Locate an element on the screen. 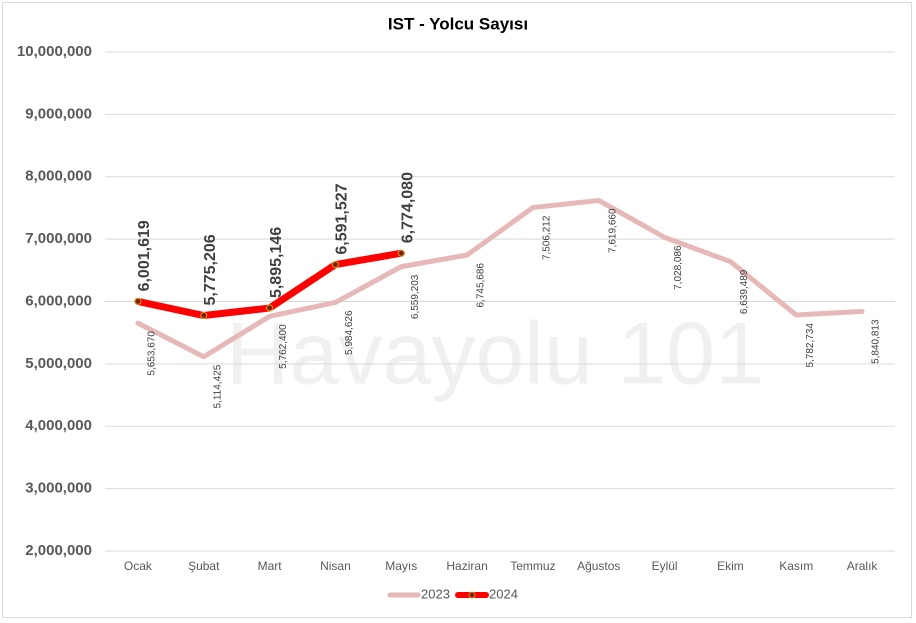  data-label: 7,619,660 is located at coordinates (612, 230).